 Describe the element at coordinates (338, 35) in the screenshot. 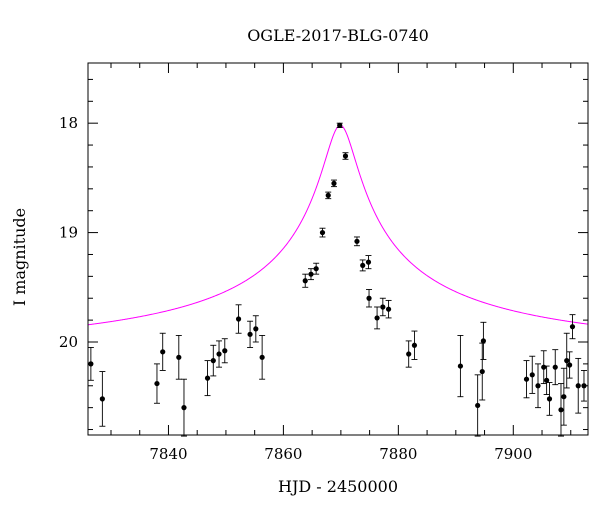

I see `chart-title: OGLE-2017-BLG-0740` at that location.